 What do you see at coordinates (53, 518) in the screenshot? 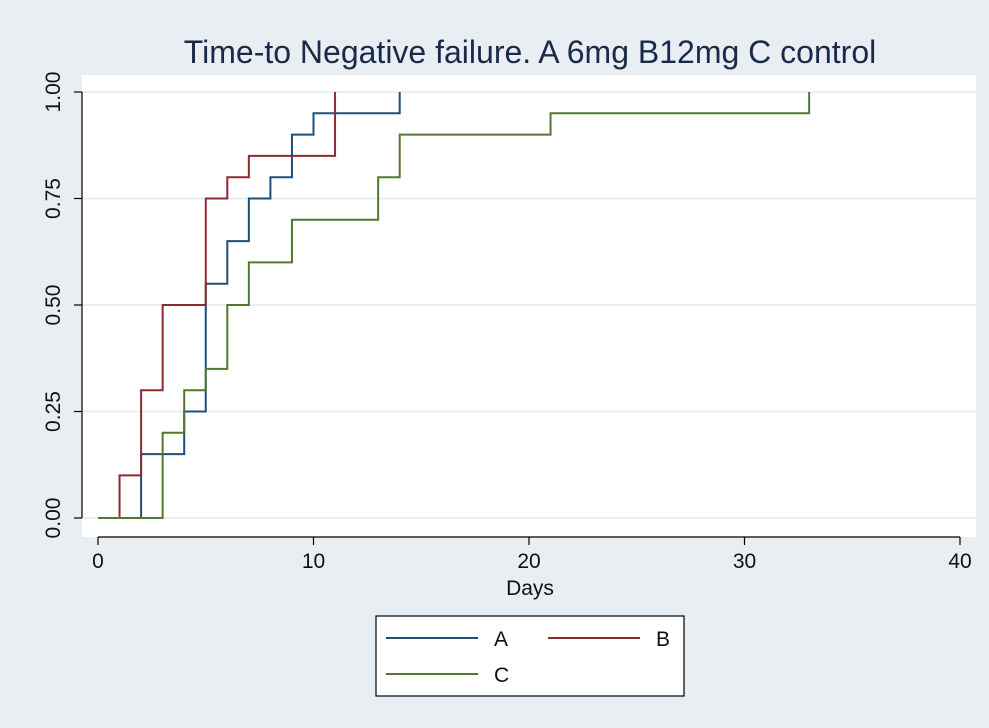
I see `y-tick-label: 0.00` at bounding box center [53, 518].